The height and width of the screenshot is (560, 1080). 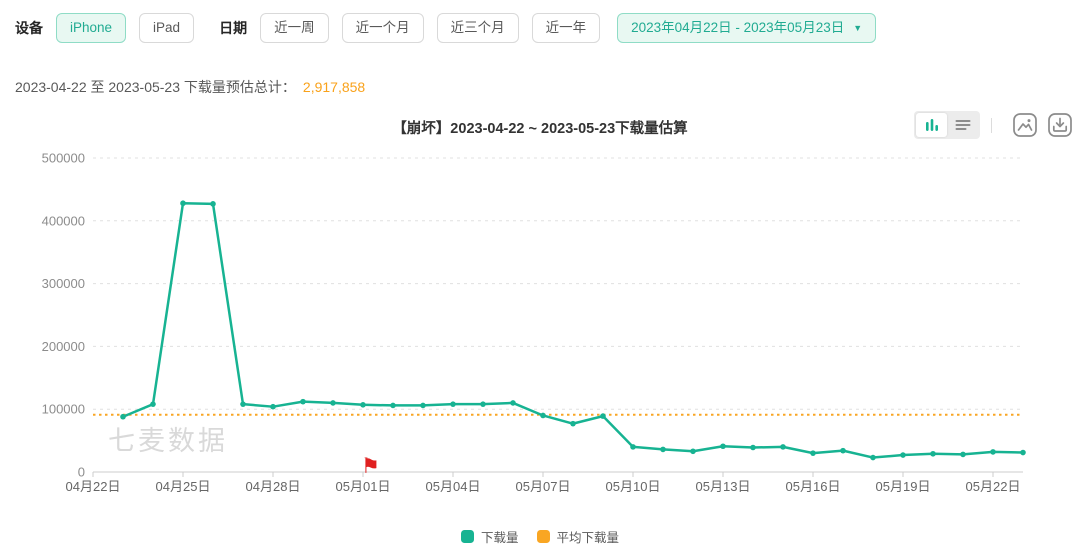 I want to click on chart-type-toggle, so click(x=947, y=125).